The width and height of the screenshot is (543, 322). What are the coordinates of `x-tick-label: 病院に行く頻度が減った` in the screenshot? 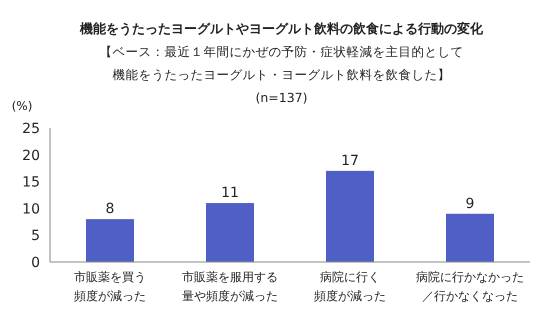 It's located at (350, 286).